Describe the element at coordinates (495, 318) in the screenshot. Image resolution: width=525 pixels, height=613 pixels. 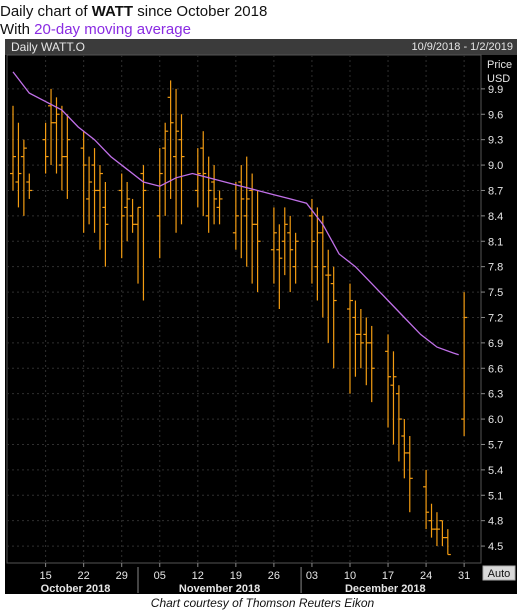
I see `y-tick-label: 7.2` at that location.